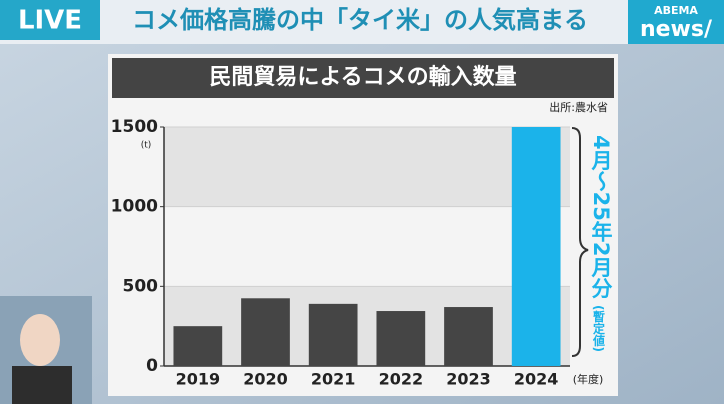 The height and width of the screenshot is (404, 724). What do you see at coordinates (198, 379) in the screenshot?
I see `x-tick-label: 2019` at bounding box center [198, 379].